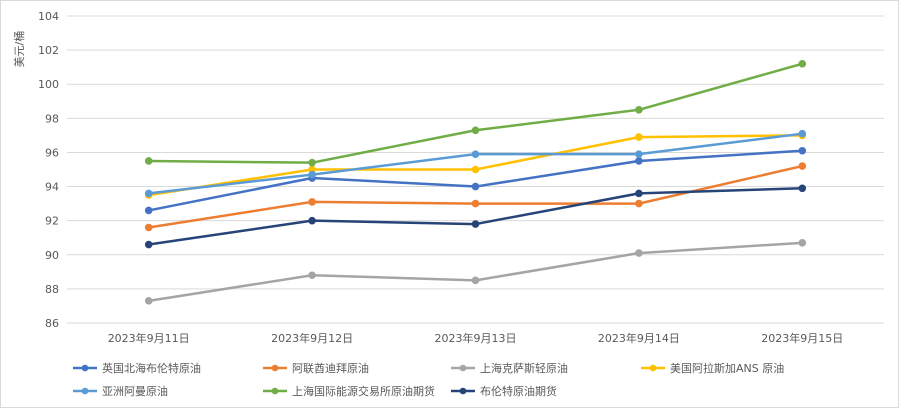 The height and width of the screenshot is (408, 899). I want to click on legend-item: 上海克萨斯轻原油, so click(509, 368).